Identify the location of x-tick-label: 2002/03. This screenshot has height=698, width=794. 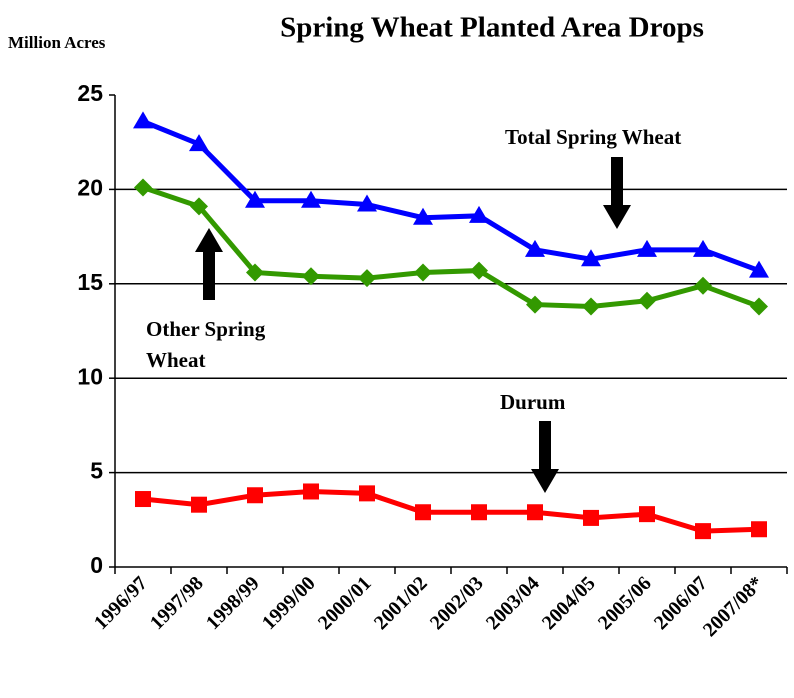
(457, 603).